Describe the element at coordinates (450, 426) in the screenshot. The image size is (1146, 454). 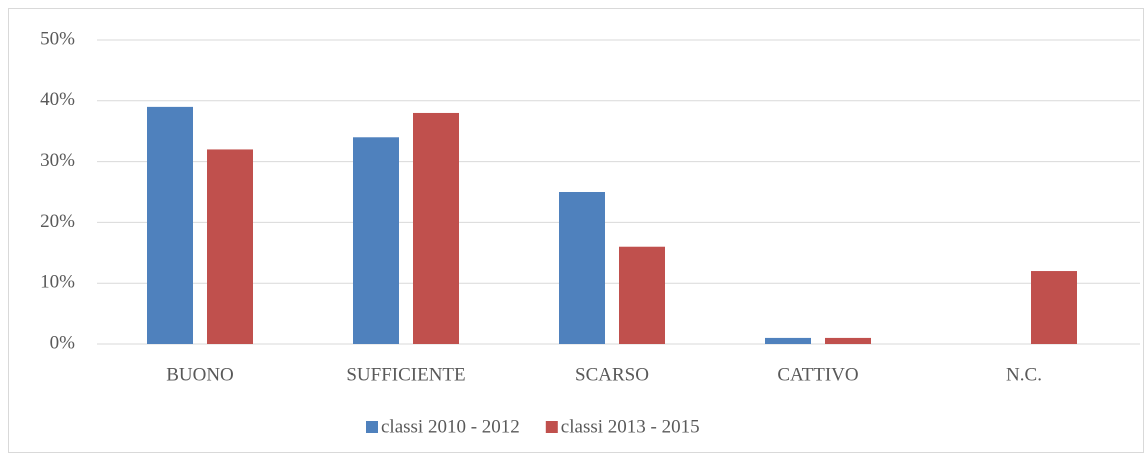
I see `legend-label: classi 2010 - 2012` at that location.